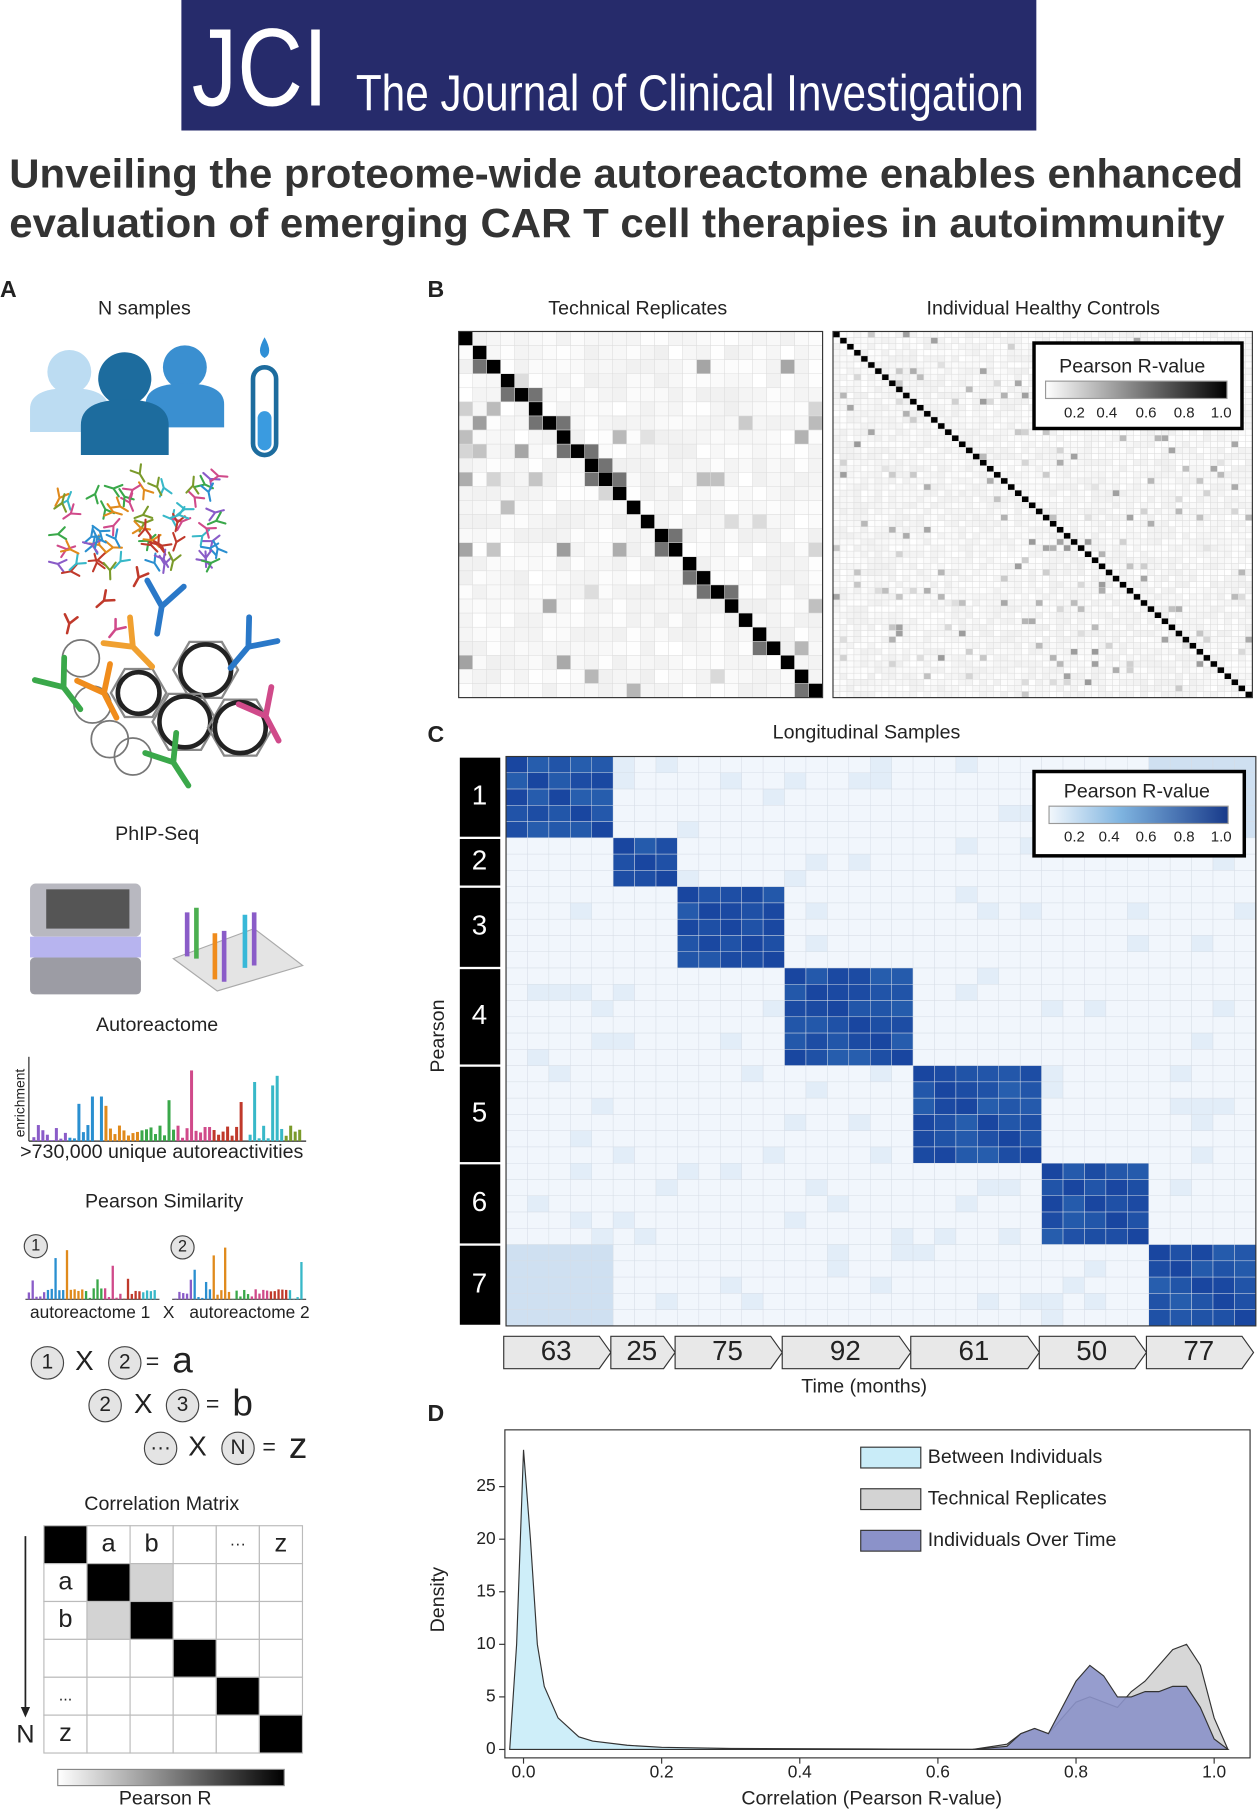 The height and width of the screenshot is (1811, 1257). I want to click on operator: =, so click(269, 1446).